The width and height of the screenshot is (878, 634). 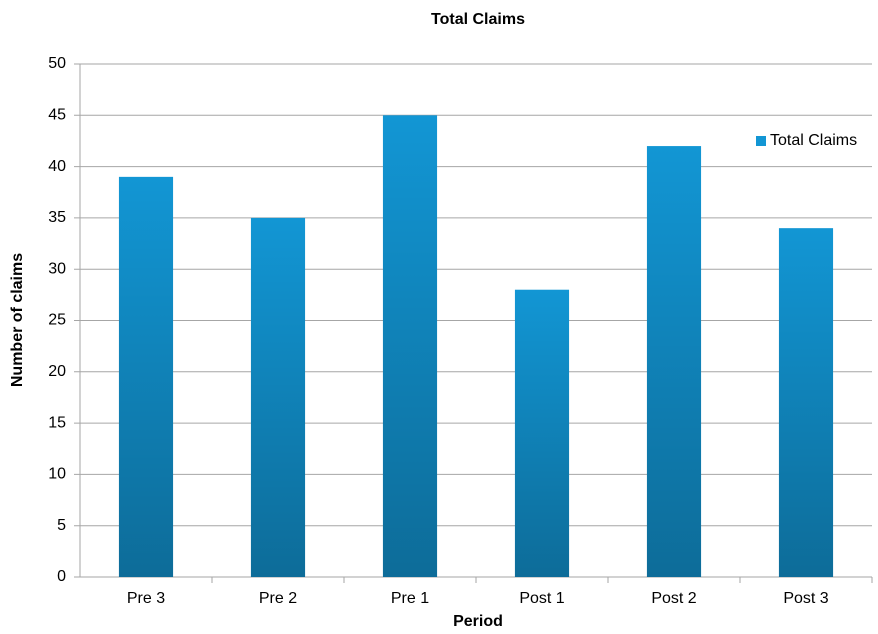 I want to click on y-tick-label: 15, so click(x=57, y=422).